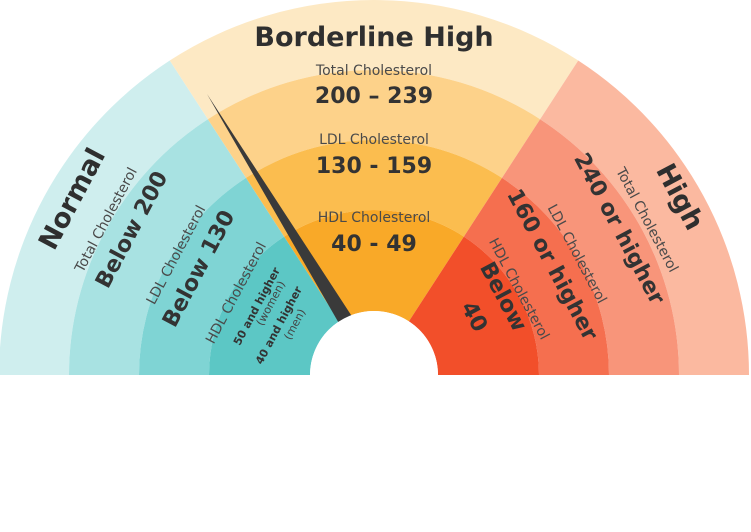  Describe the element at coordinates (374, 140) in the screenshot. I see `borderline-ldl-label: LDL Cholesterol` at that location.